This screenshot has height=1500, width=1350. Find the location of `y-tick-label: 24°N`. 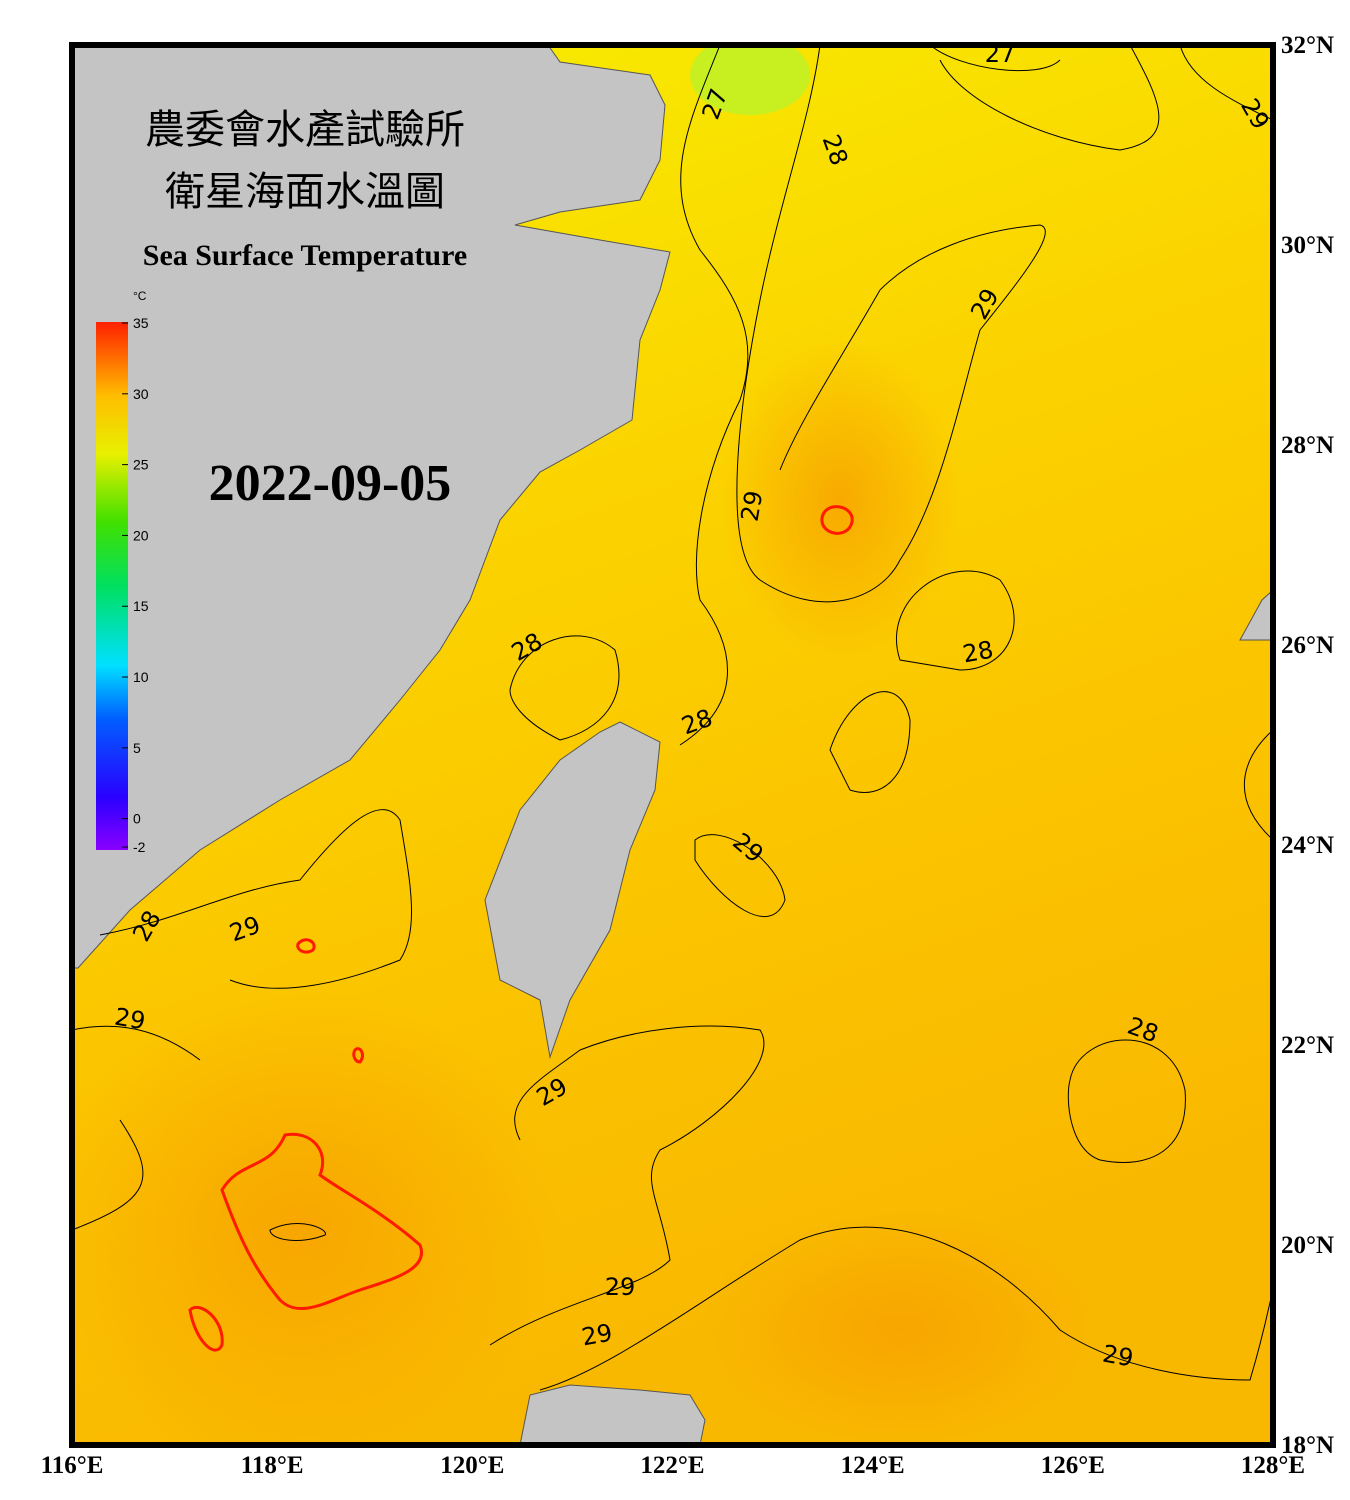

y-tick-label: 24°N is located at coordinates (1307, 845).